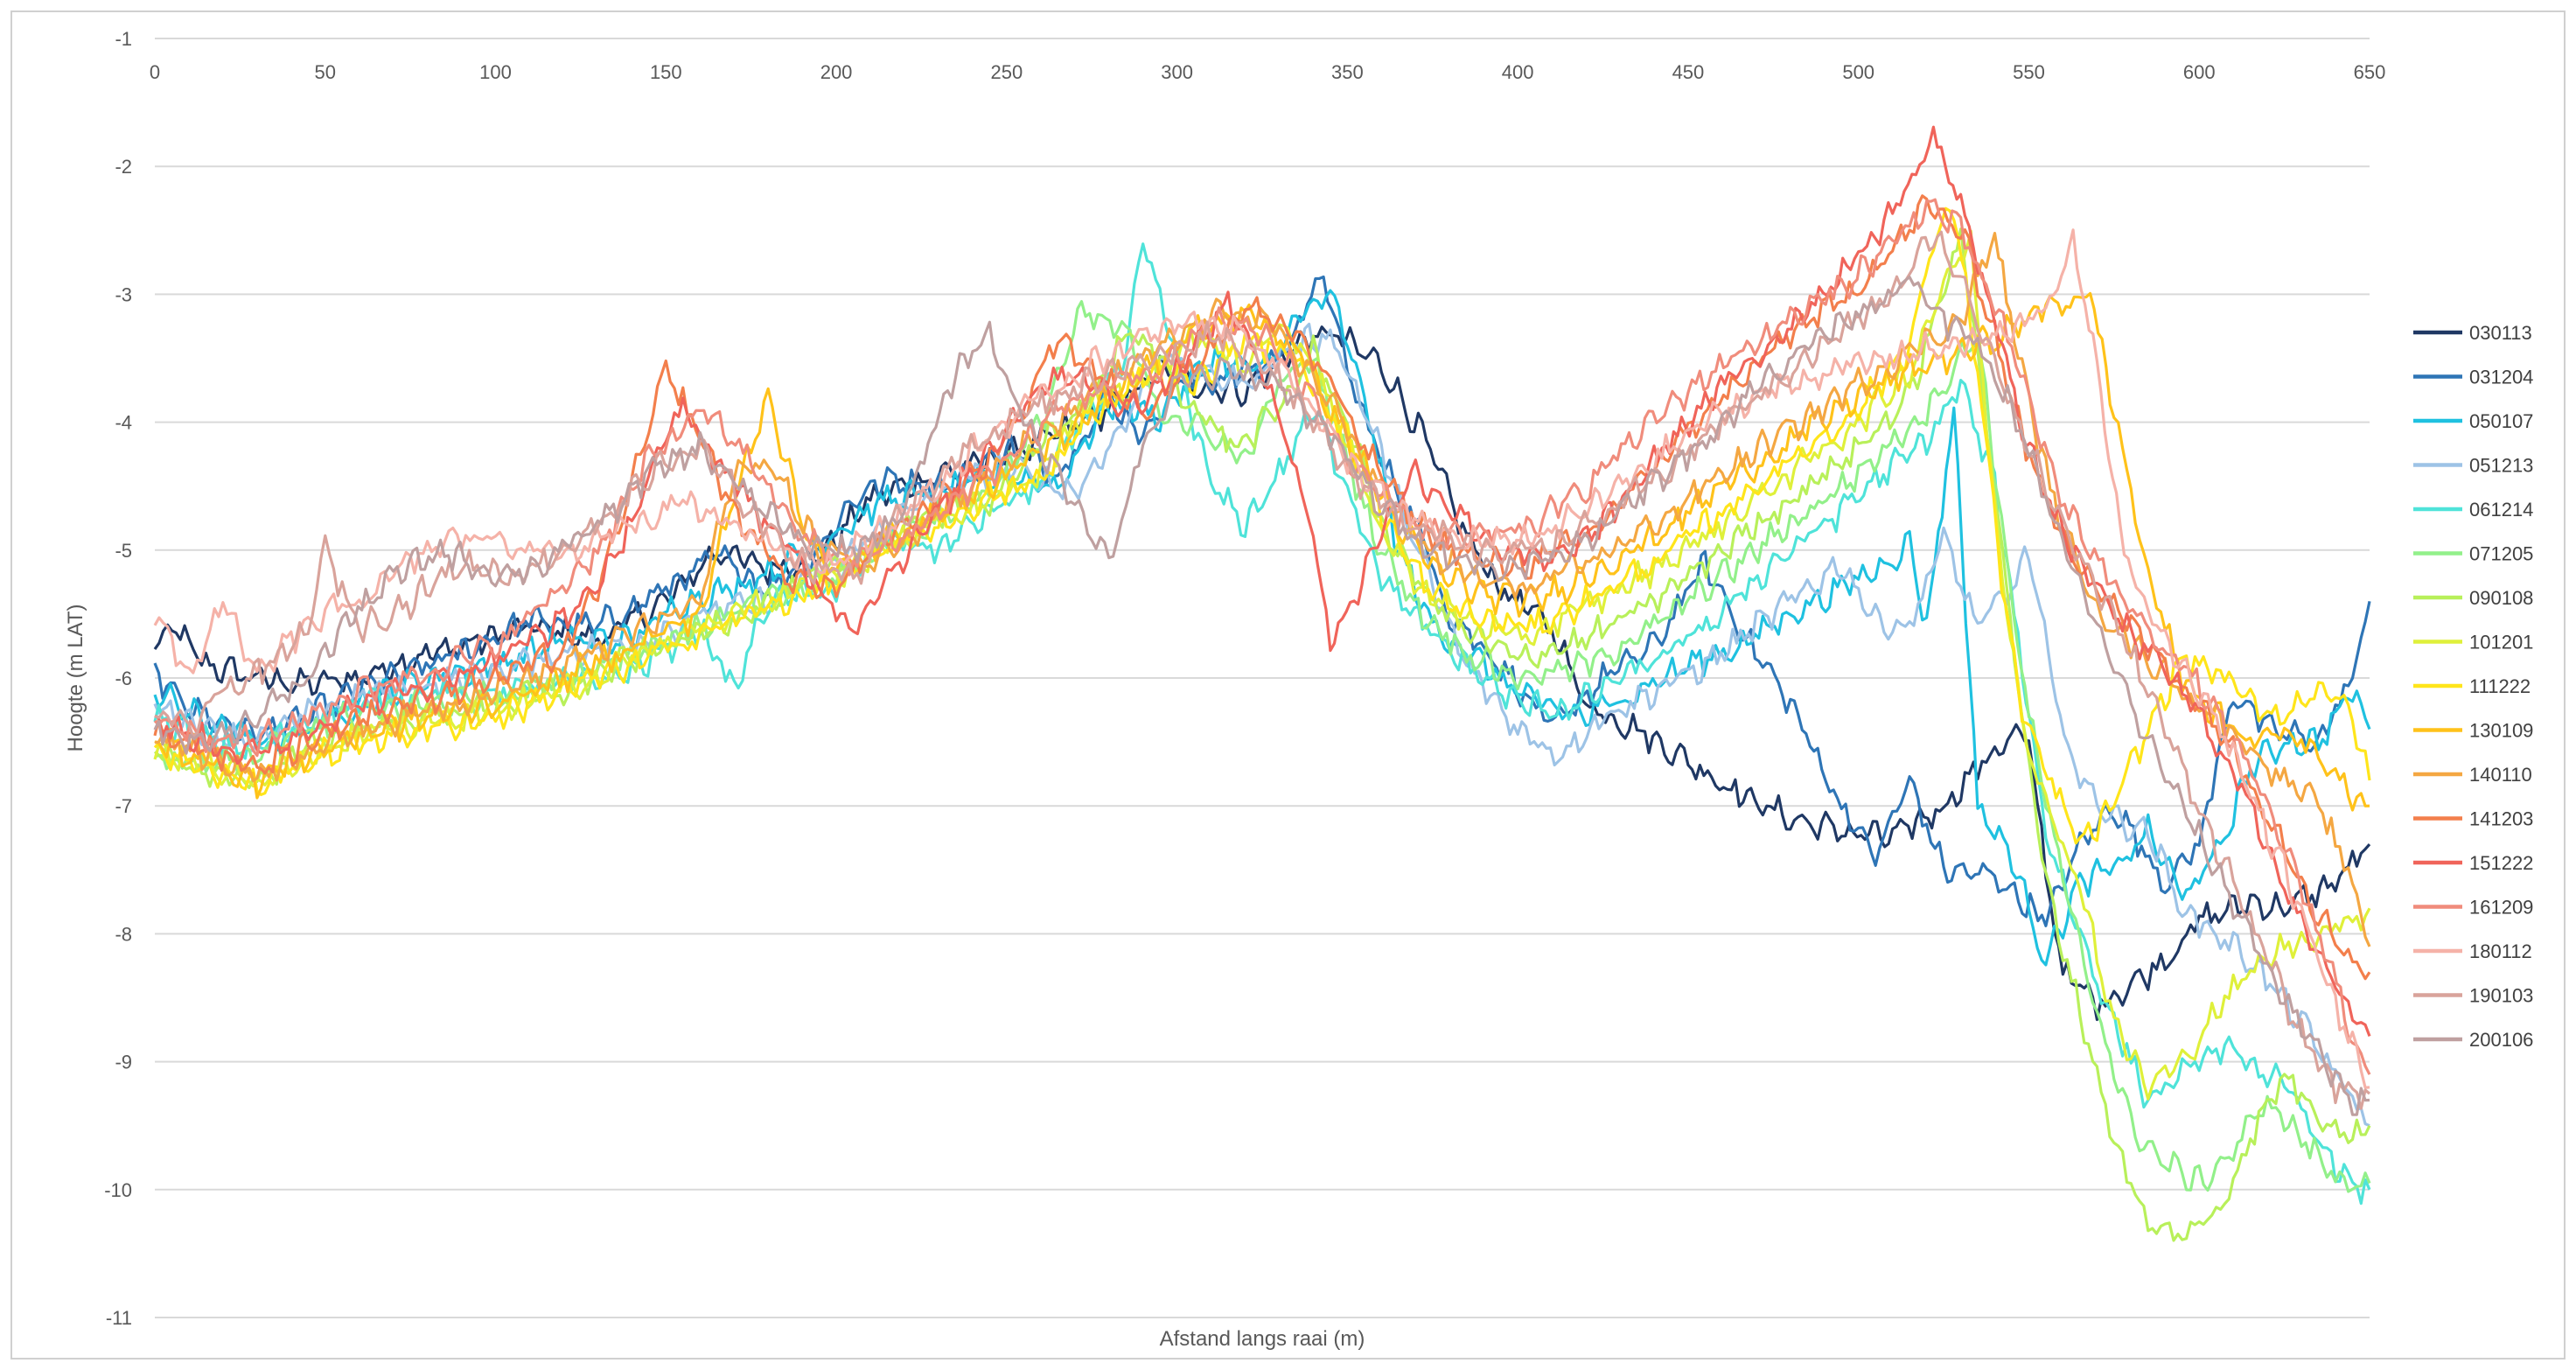  Describe the element at coordinates (124, 294) in the screenshot. I see `y-tick-label: -3` at that location.